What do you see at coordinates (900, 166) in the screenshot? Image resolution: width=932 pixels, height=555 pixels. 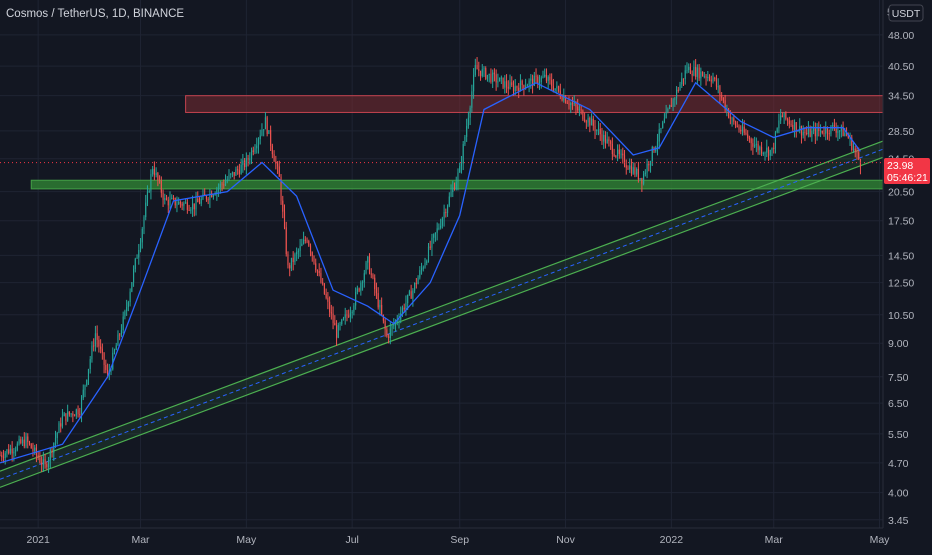 I see `last-price-value: 23.98` at bounding box center [900, 166].